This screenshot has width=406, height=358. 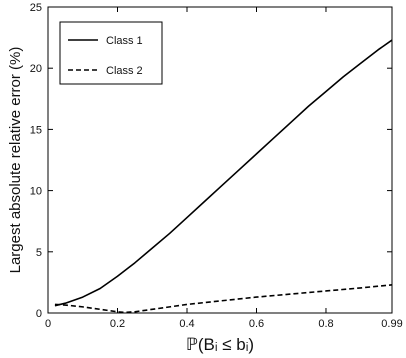 What do you see at coordinates (124, 71) in the screenshot?
I see `legend-label-class-2: Class 2` at bounding box center [124, 71].